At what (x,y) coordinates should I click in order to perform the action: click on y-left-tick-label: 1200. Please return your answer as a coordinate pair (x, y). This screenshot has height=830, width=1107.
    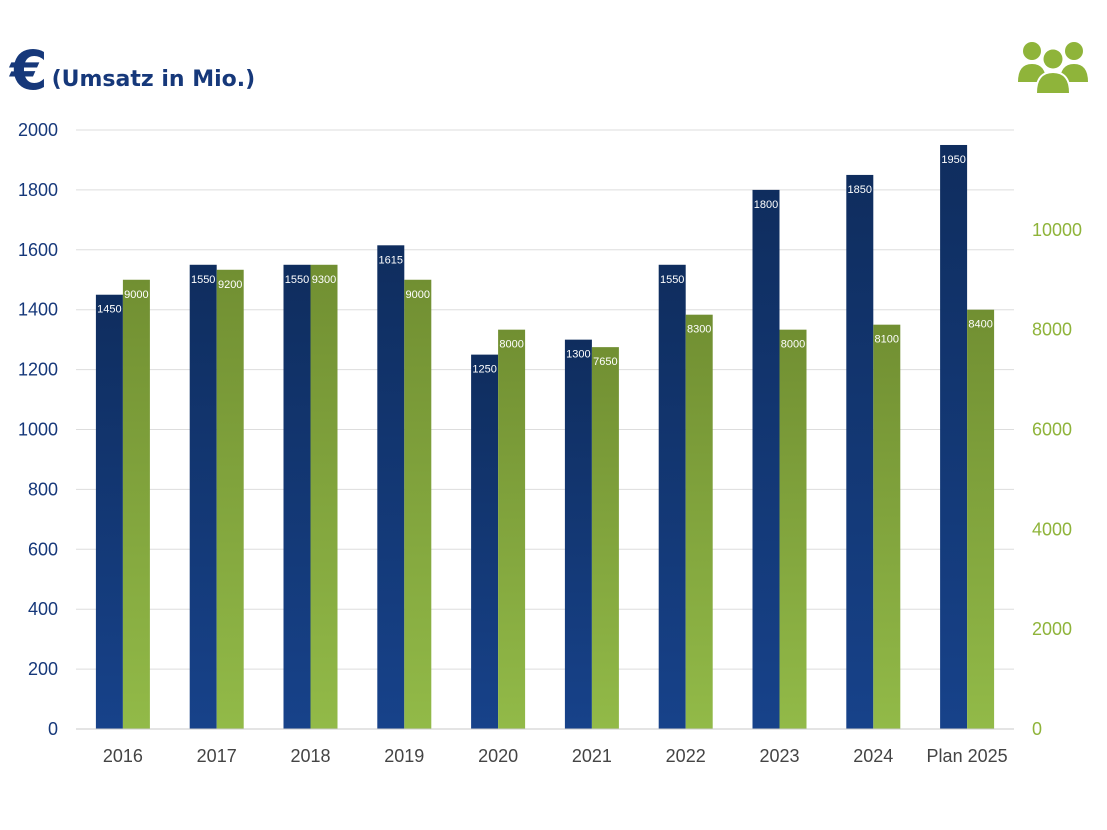
    Looking at the image, I should click on (38, 370).